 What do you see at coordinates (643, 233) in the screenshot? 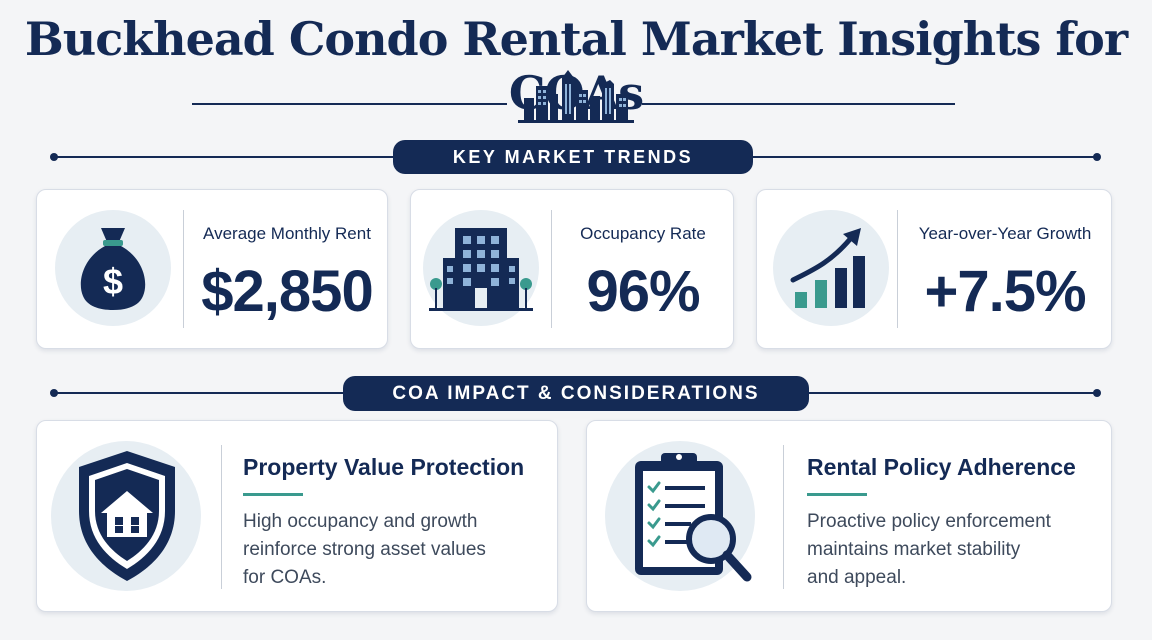
I see `stat-label: Occupancy Rate` at bounding box center [643, 233].